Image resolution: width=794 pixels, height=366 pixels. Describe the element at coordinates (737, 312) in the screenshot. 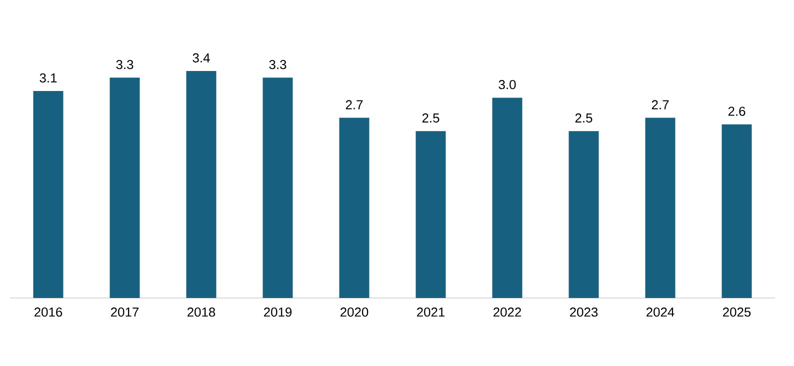

I see `x-tick-label: 2025` at that location.